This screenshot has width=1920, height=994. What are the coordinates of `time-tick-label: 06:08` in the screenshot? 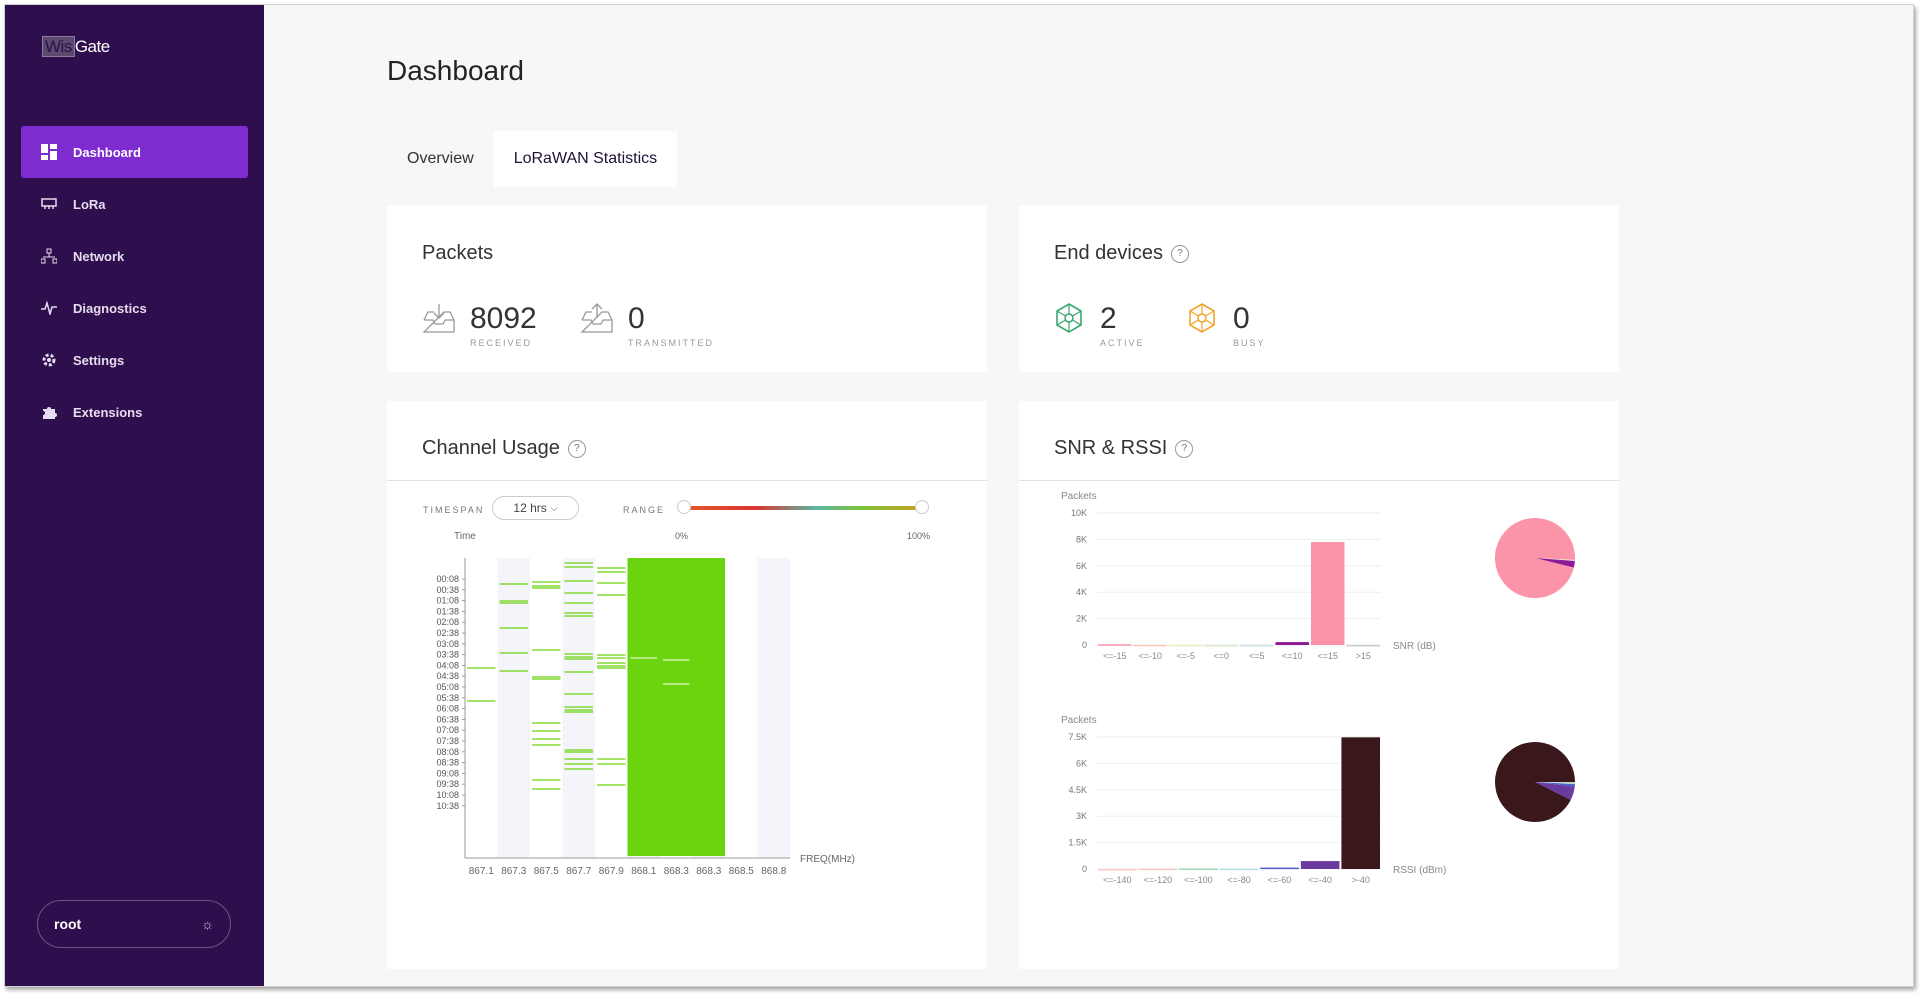 It's located at (447, 709).